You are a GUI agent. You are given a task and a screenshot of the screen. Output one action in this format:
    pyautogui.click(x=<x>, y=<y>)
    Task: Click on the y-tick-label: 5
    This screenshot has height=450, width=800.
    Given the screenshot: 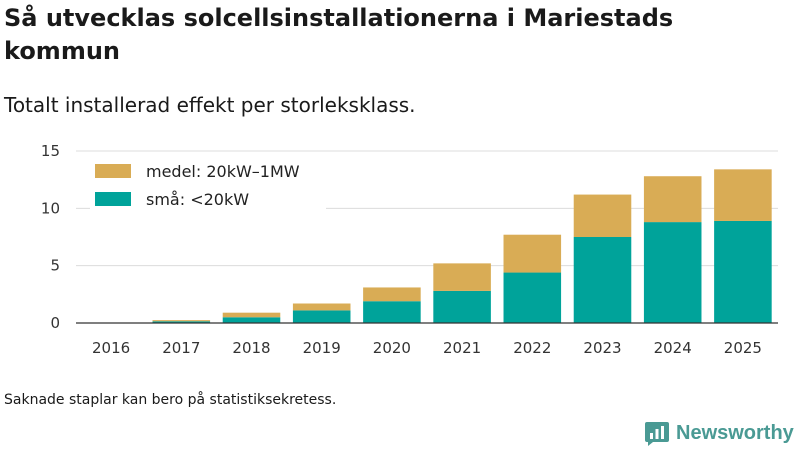 What is the action you would take?
    pyautogui.click(x=55, y=266)
    